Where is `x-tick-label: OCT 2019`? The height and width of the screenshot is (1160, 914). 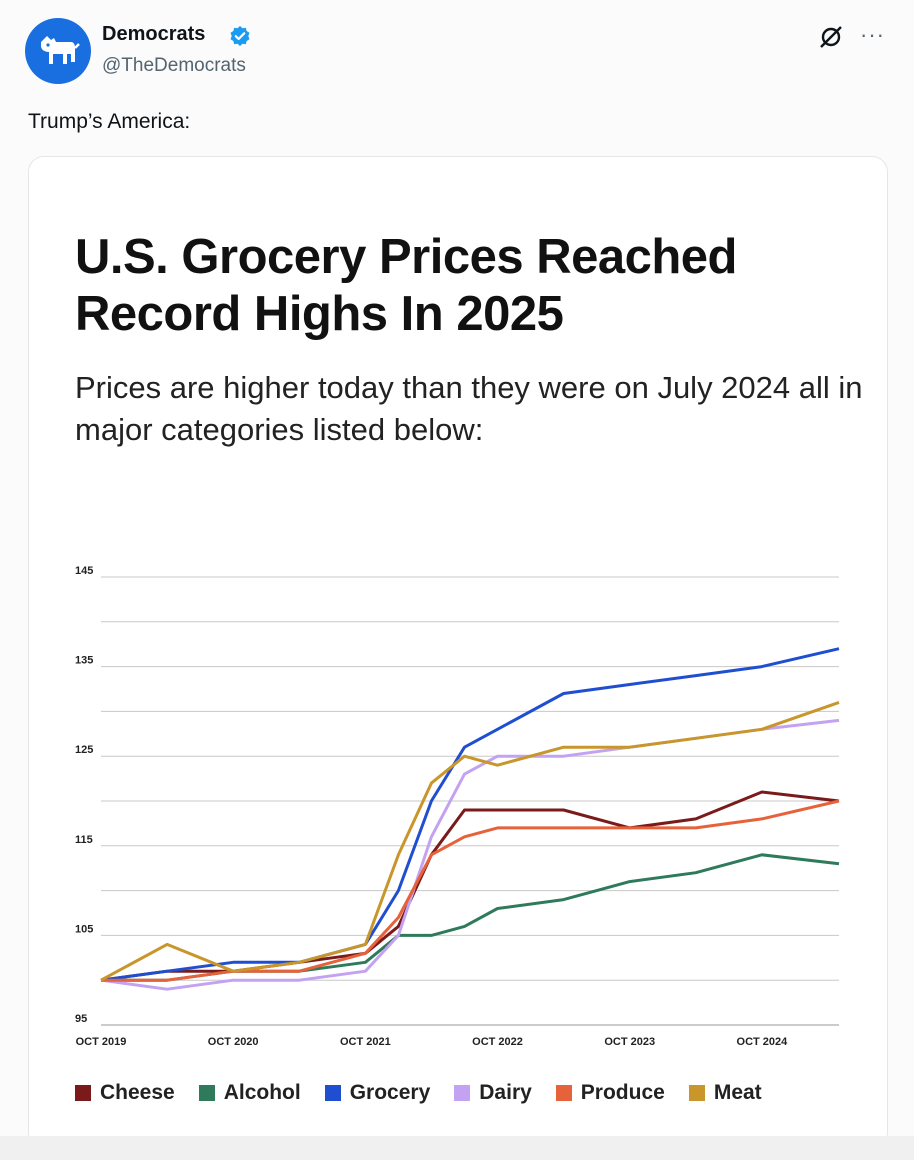 x-tick-label: OCT 2019 is located at coordinates (101, 1042).